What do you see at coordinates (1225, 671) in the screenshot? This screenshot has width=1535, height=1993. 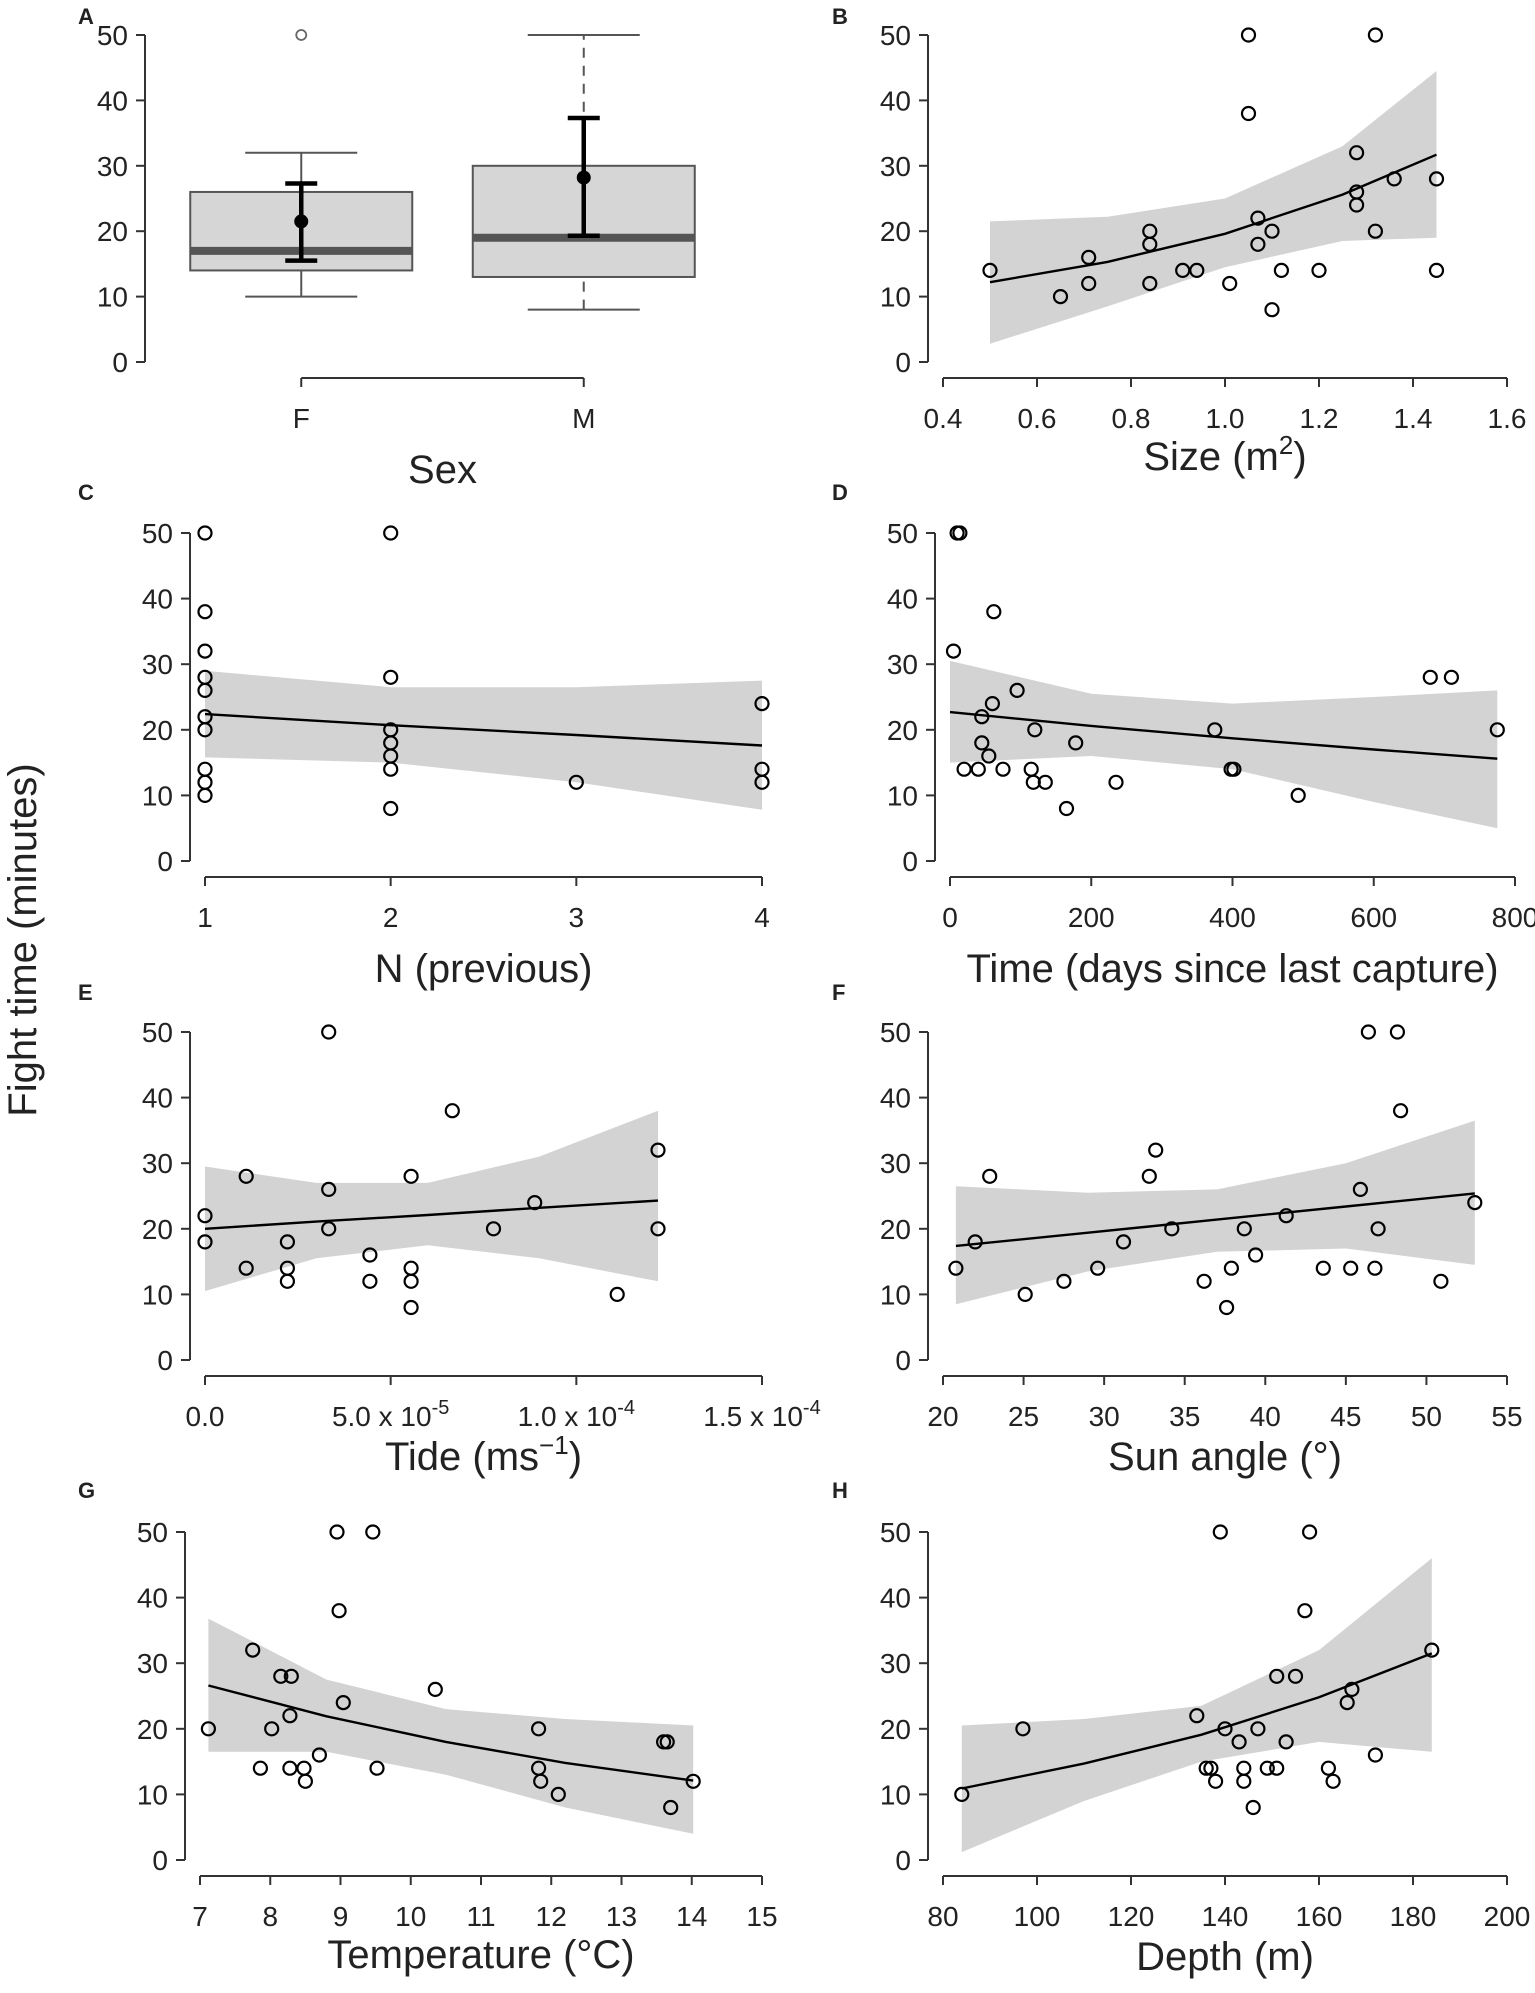 I see `data-points` at bounding box center [1225, 671].